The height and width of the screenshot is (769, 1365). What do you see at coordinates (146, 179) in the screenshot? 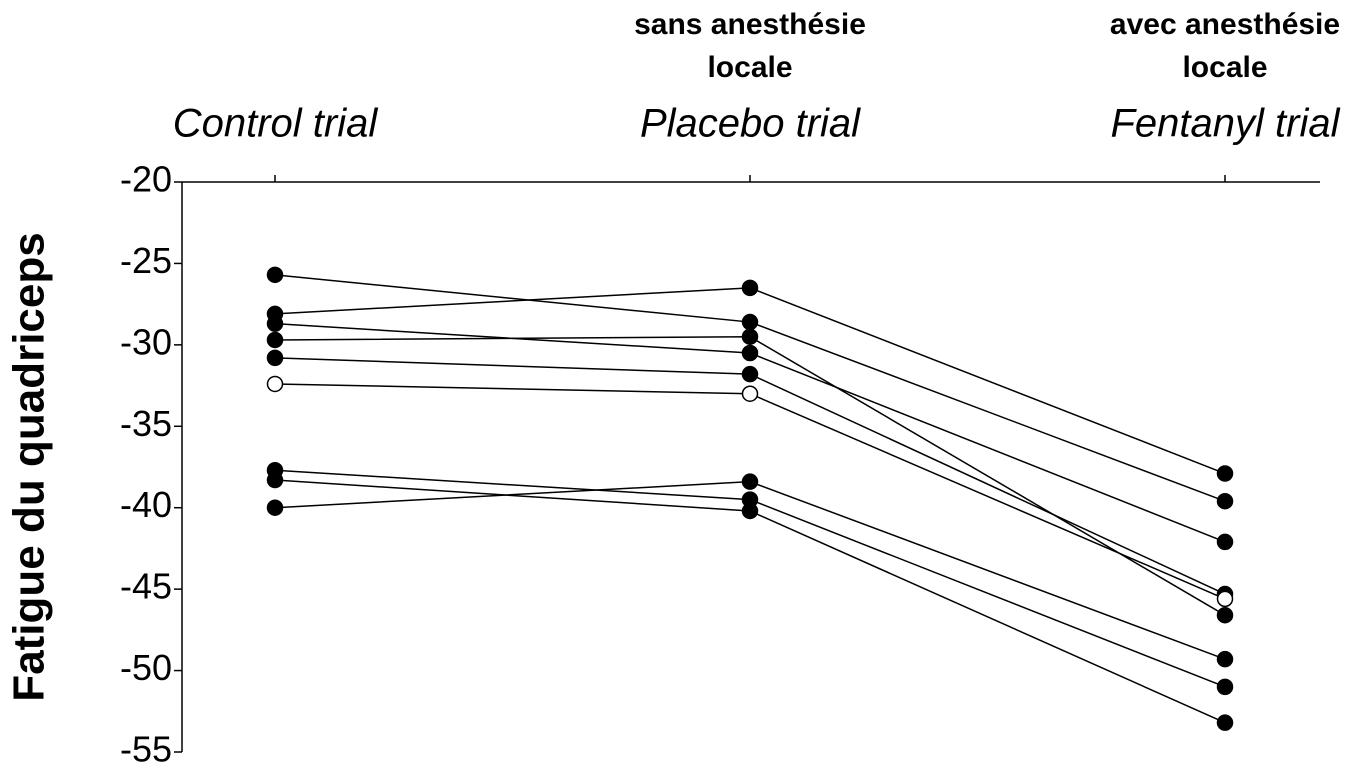
I see `y-tick-label: -20` at bounding box center [146, 179].